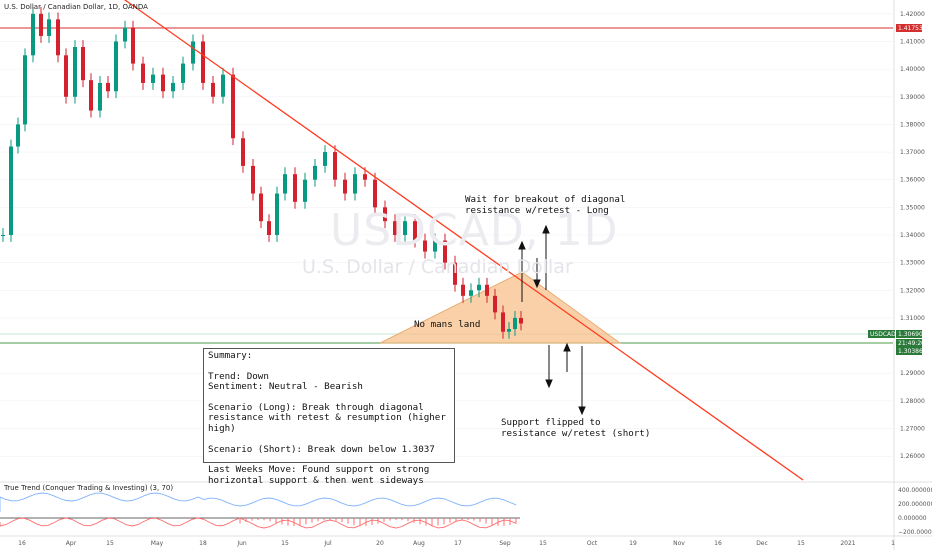  I want to click on price-tick-label: 1.29000, so click(912, 373).